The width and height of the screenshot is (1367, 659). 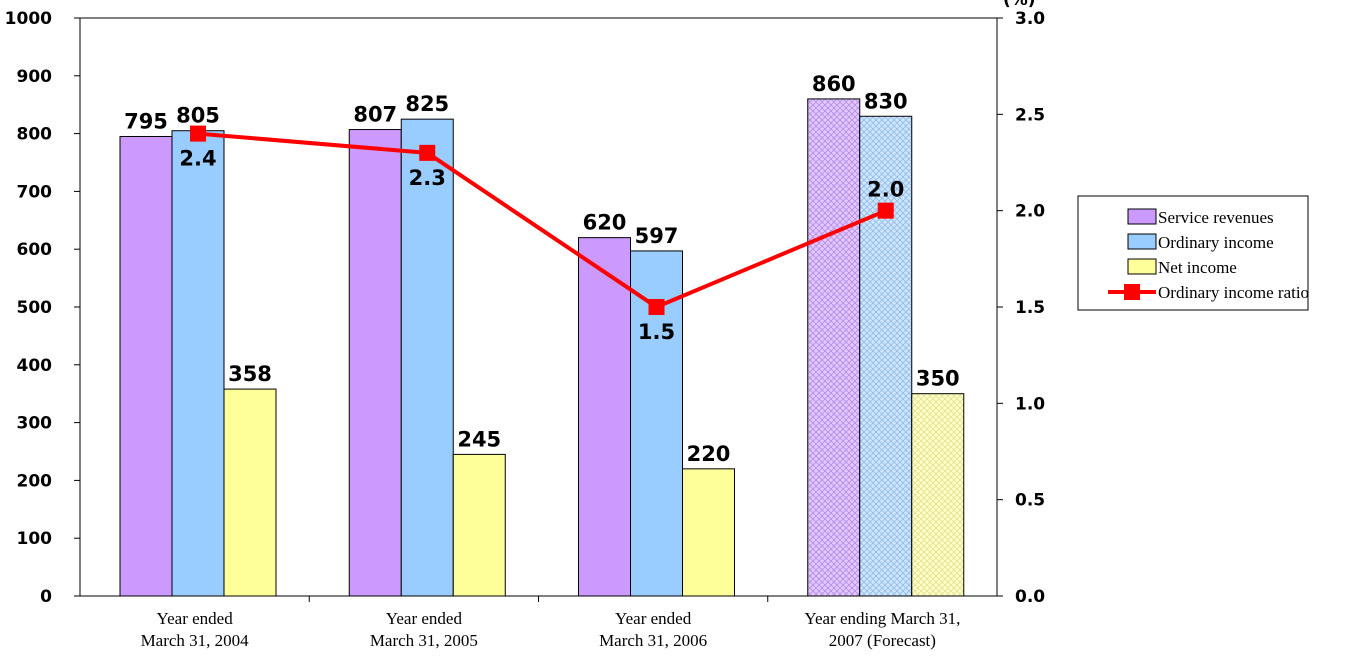 I want to click on left-axis-tick-label: 700, so click(x=35, y=192).